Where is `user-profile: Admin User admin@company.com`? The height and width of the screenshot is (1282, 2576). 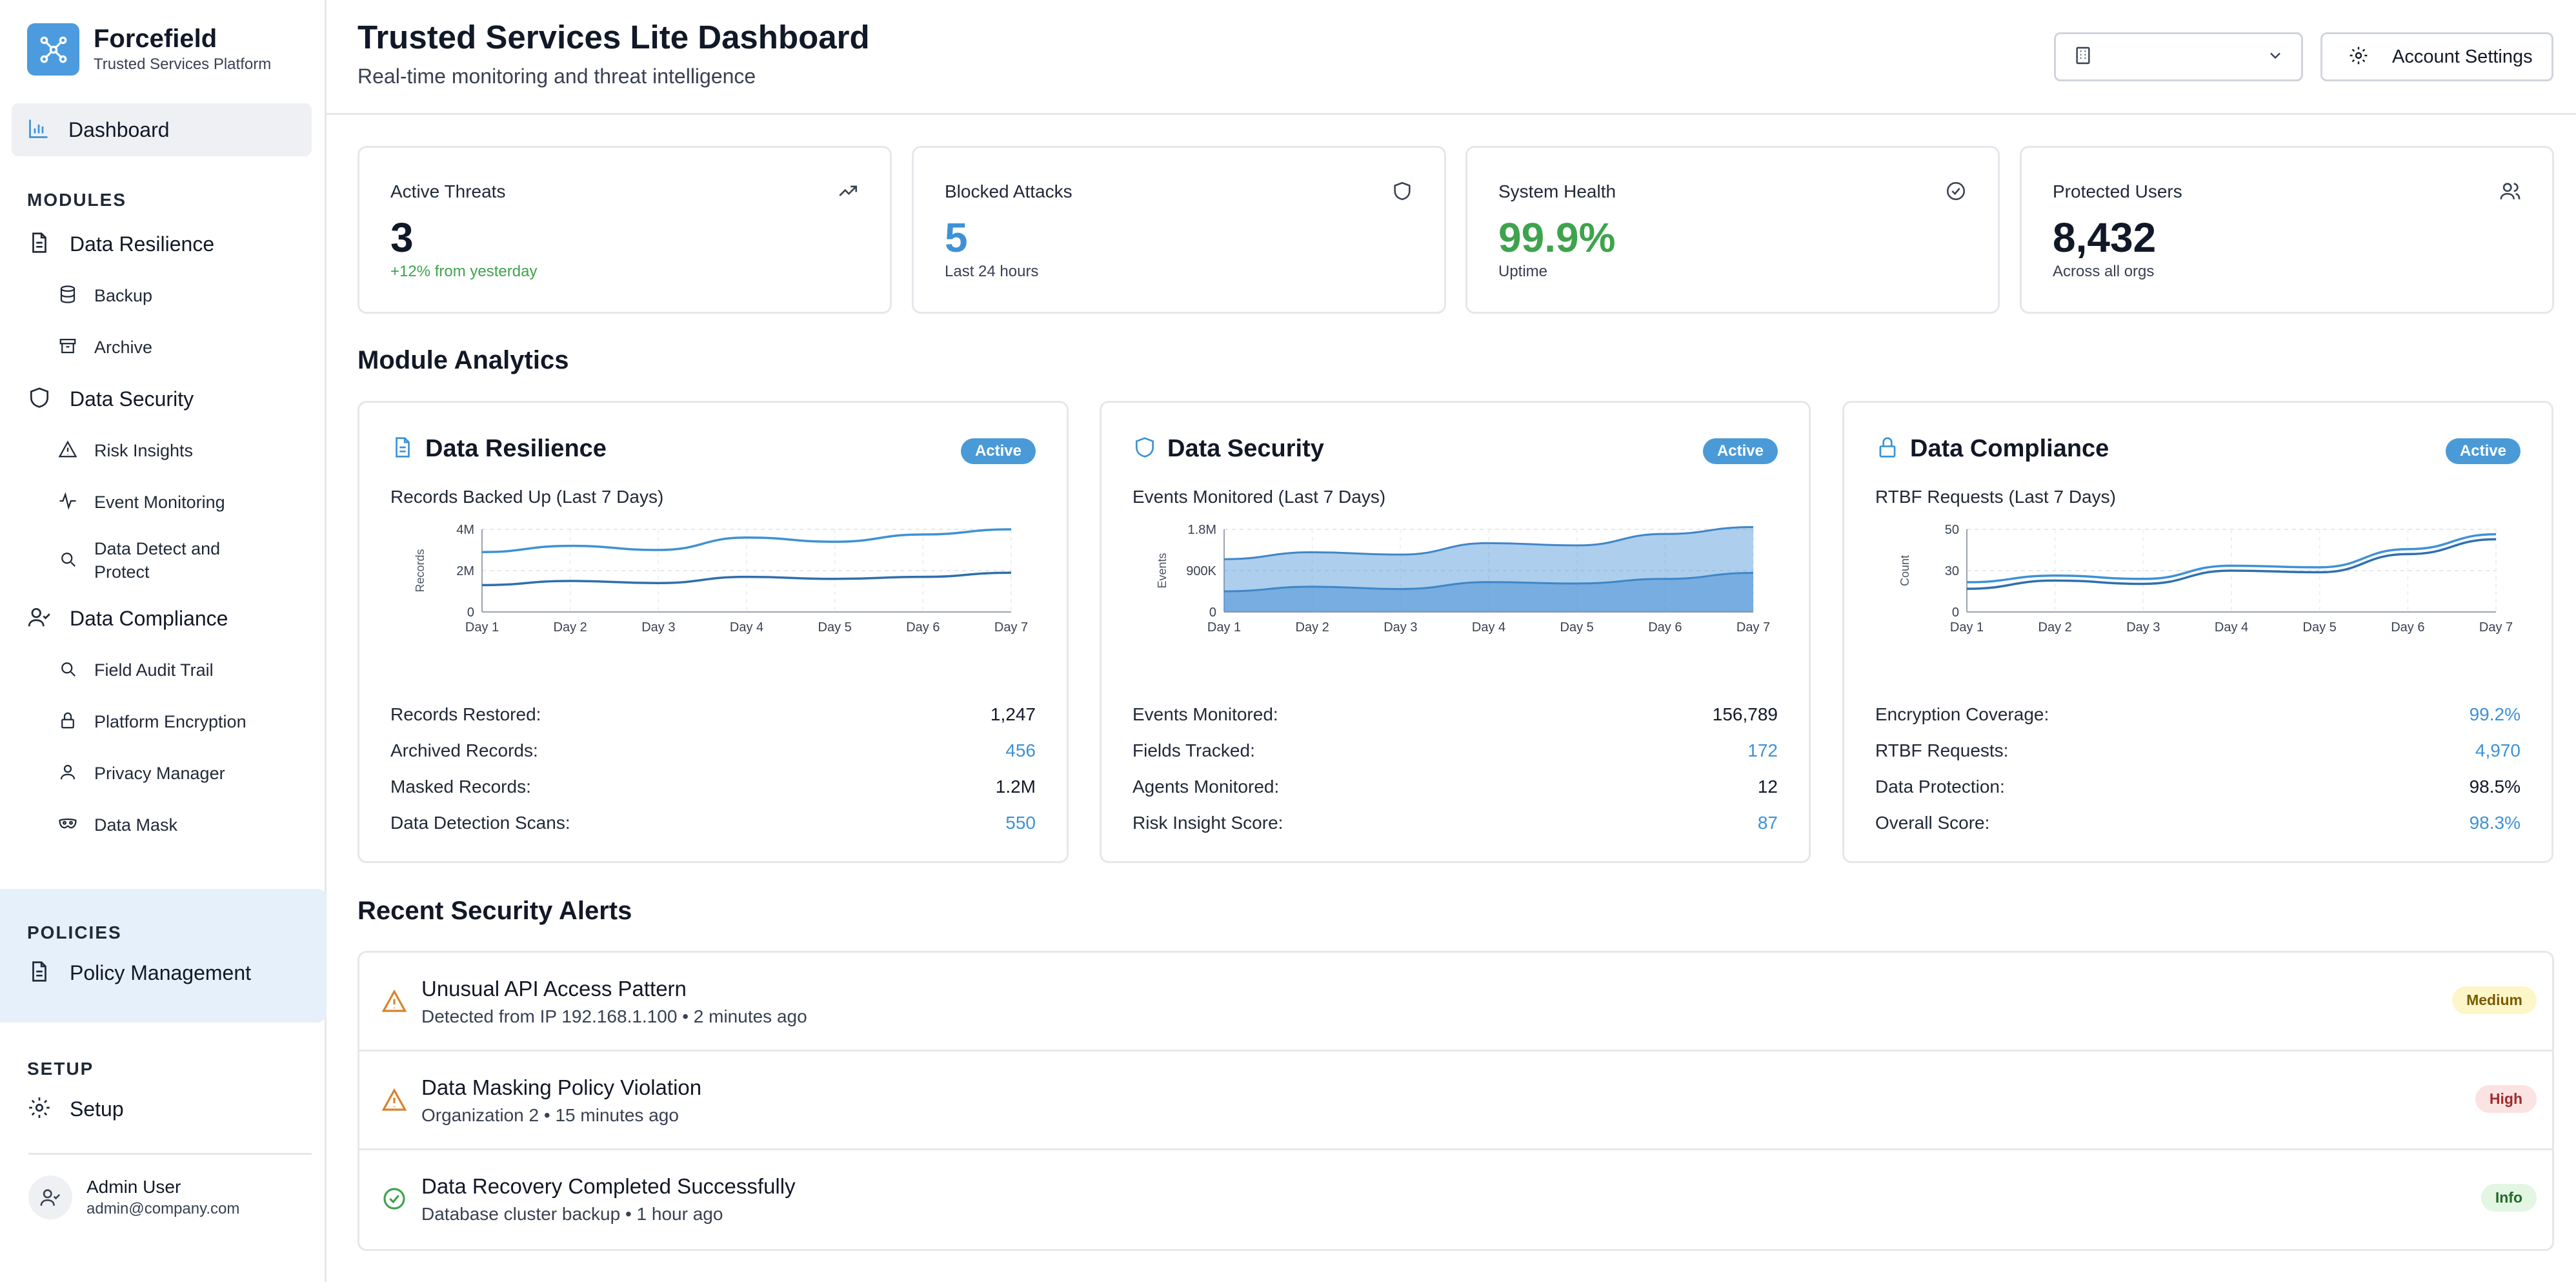 user-profile: Admin User admin@company.com is located at coordinates (170, 1186).